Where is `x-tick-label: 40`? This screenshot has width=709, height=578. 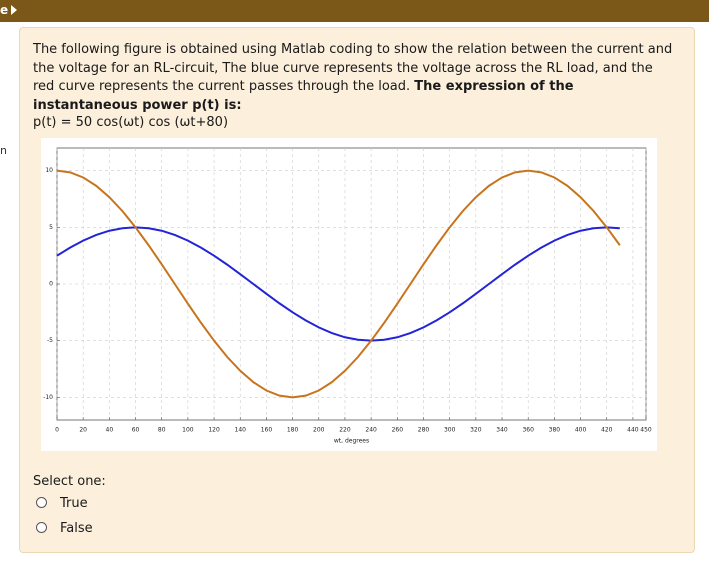
x-tick-label: 40 is located at coordinates (110, 430).